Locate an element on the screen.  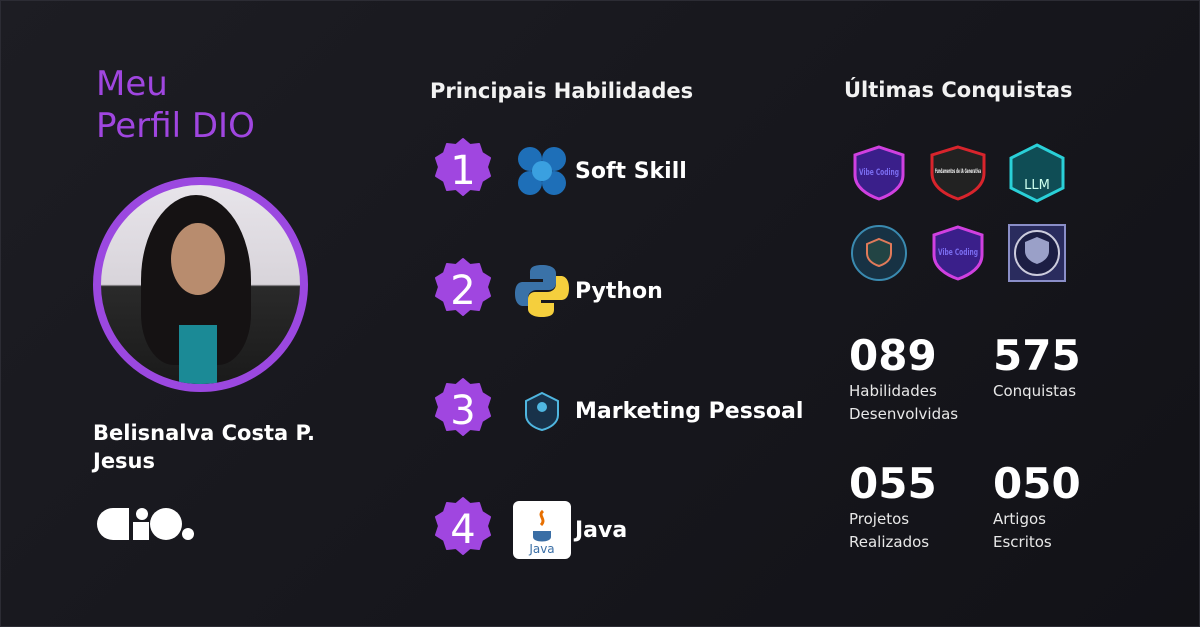
python-icon is located at coordinates (542, 291).